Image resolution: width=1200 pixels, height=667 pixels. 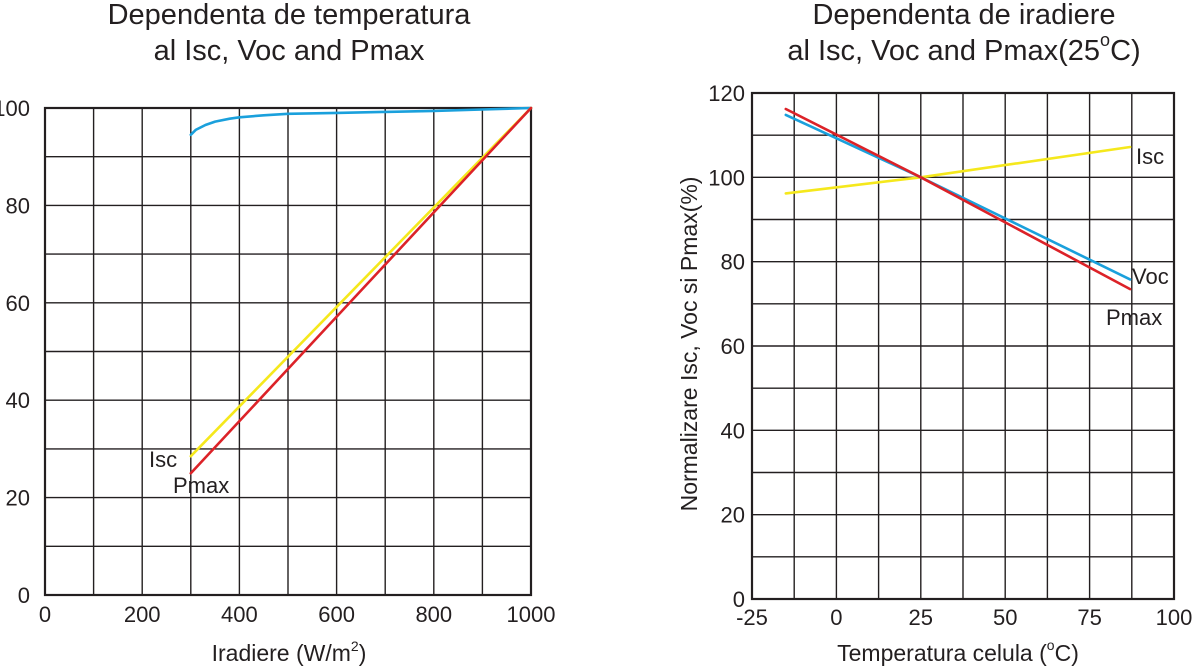 I want to click on right-x-tick-label: -25, so click(x=752, y=617).